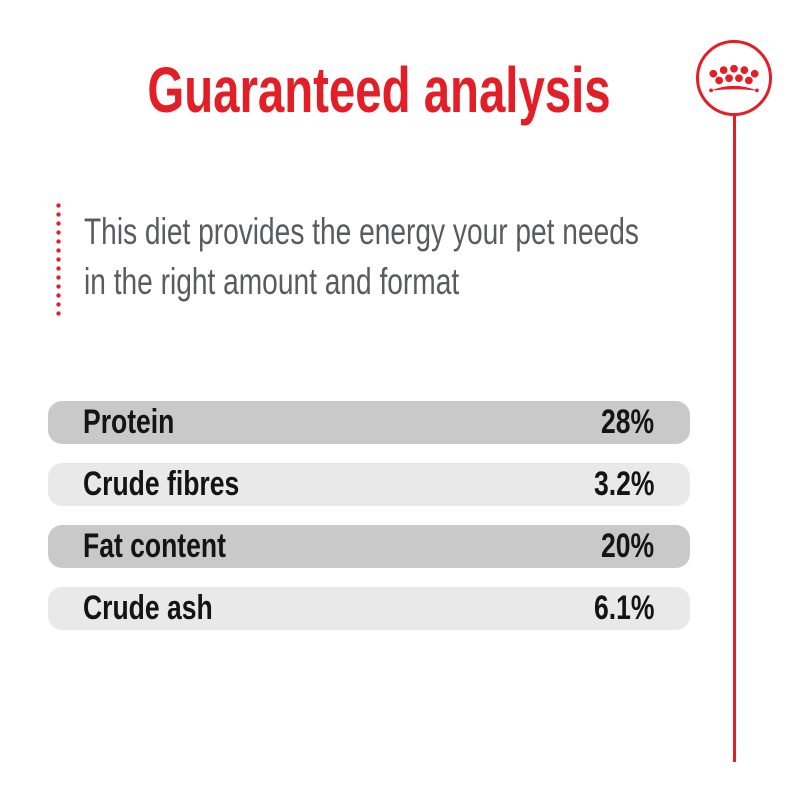 Image resolution: width=800 pixels, height=800 pixels. Describe the element at coordinates (129, 422) in the screenshot. I see `row-label: Protein` at that location.